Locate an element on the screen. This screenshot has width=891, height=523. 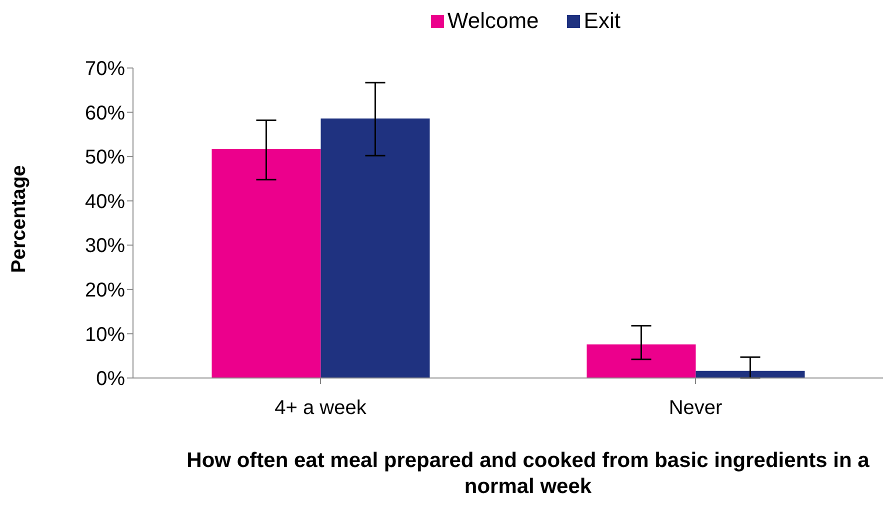
x-tick-label: Never is located at coordinates (695, 408).